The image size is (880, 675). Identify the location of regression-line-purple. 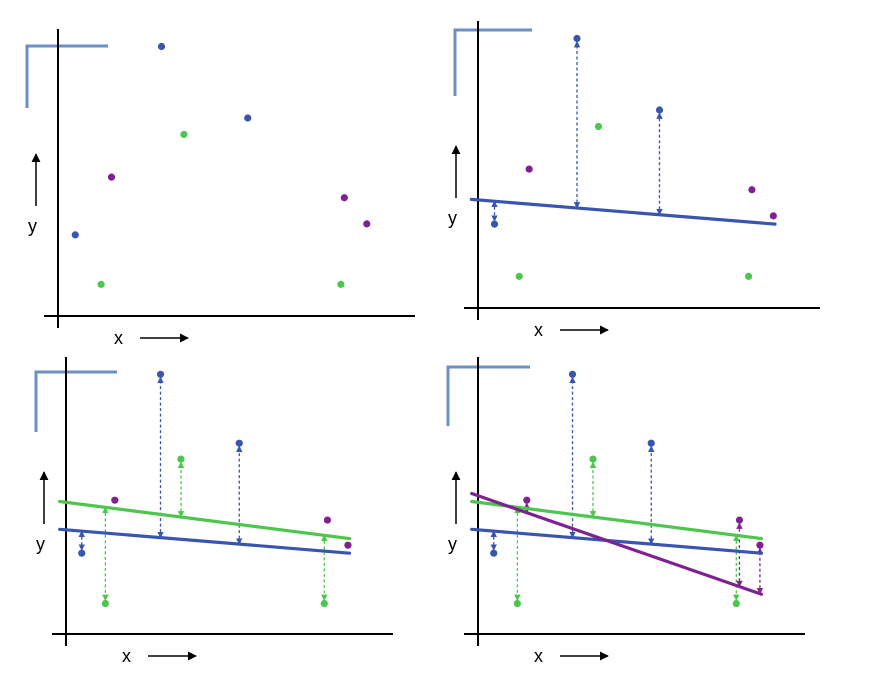
(617, 543).